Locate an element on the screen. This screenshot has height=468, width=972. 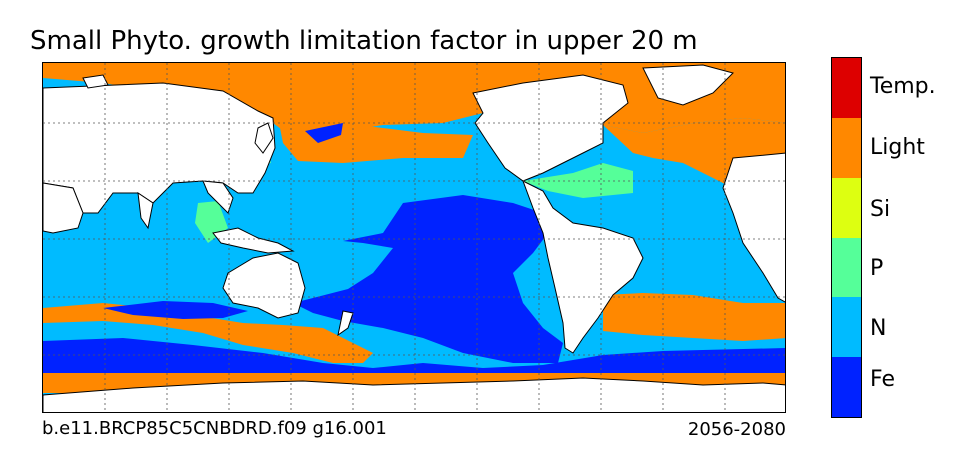
colorbar is located at coordinates (846, 237).